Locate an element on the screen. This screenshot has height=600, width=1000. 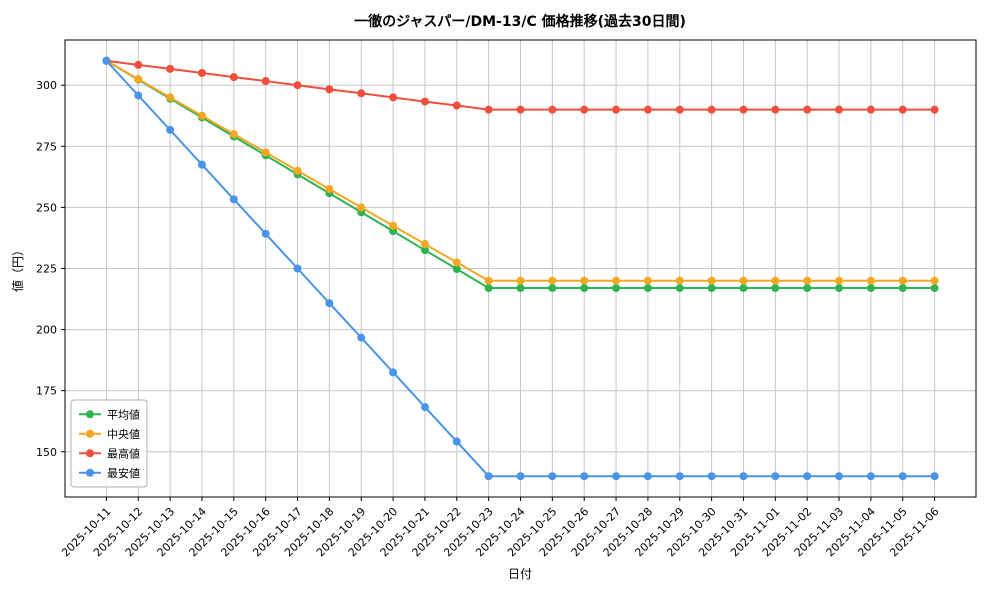
chart-title: 一徹のジャスパー/DM-13/C 価格推移(過去30日間) is located at coordinates (520, 21).